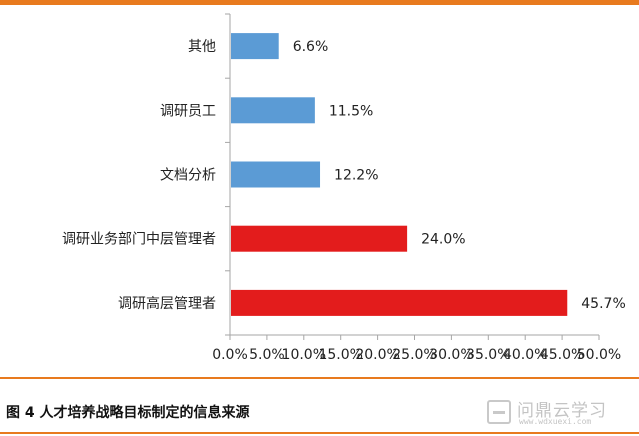  What do you see at coordinates (267, 355) in the screenshot?
I see `x-tick-label: 5.0%` at bounding box center [267, 355].